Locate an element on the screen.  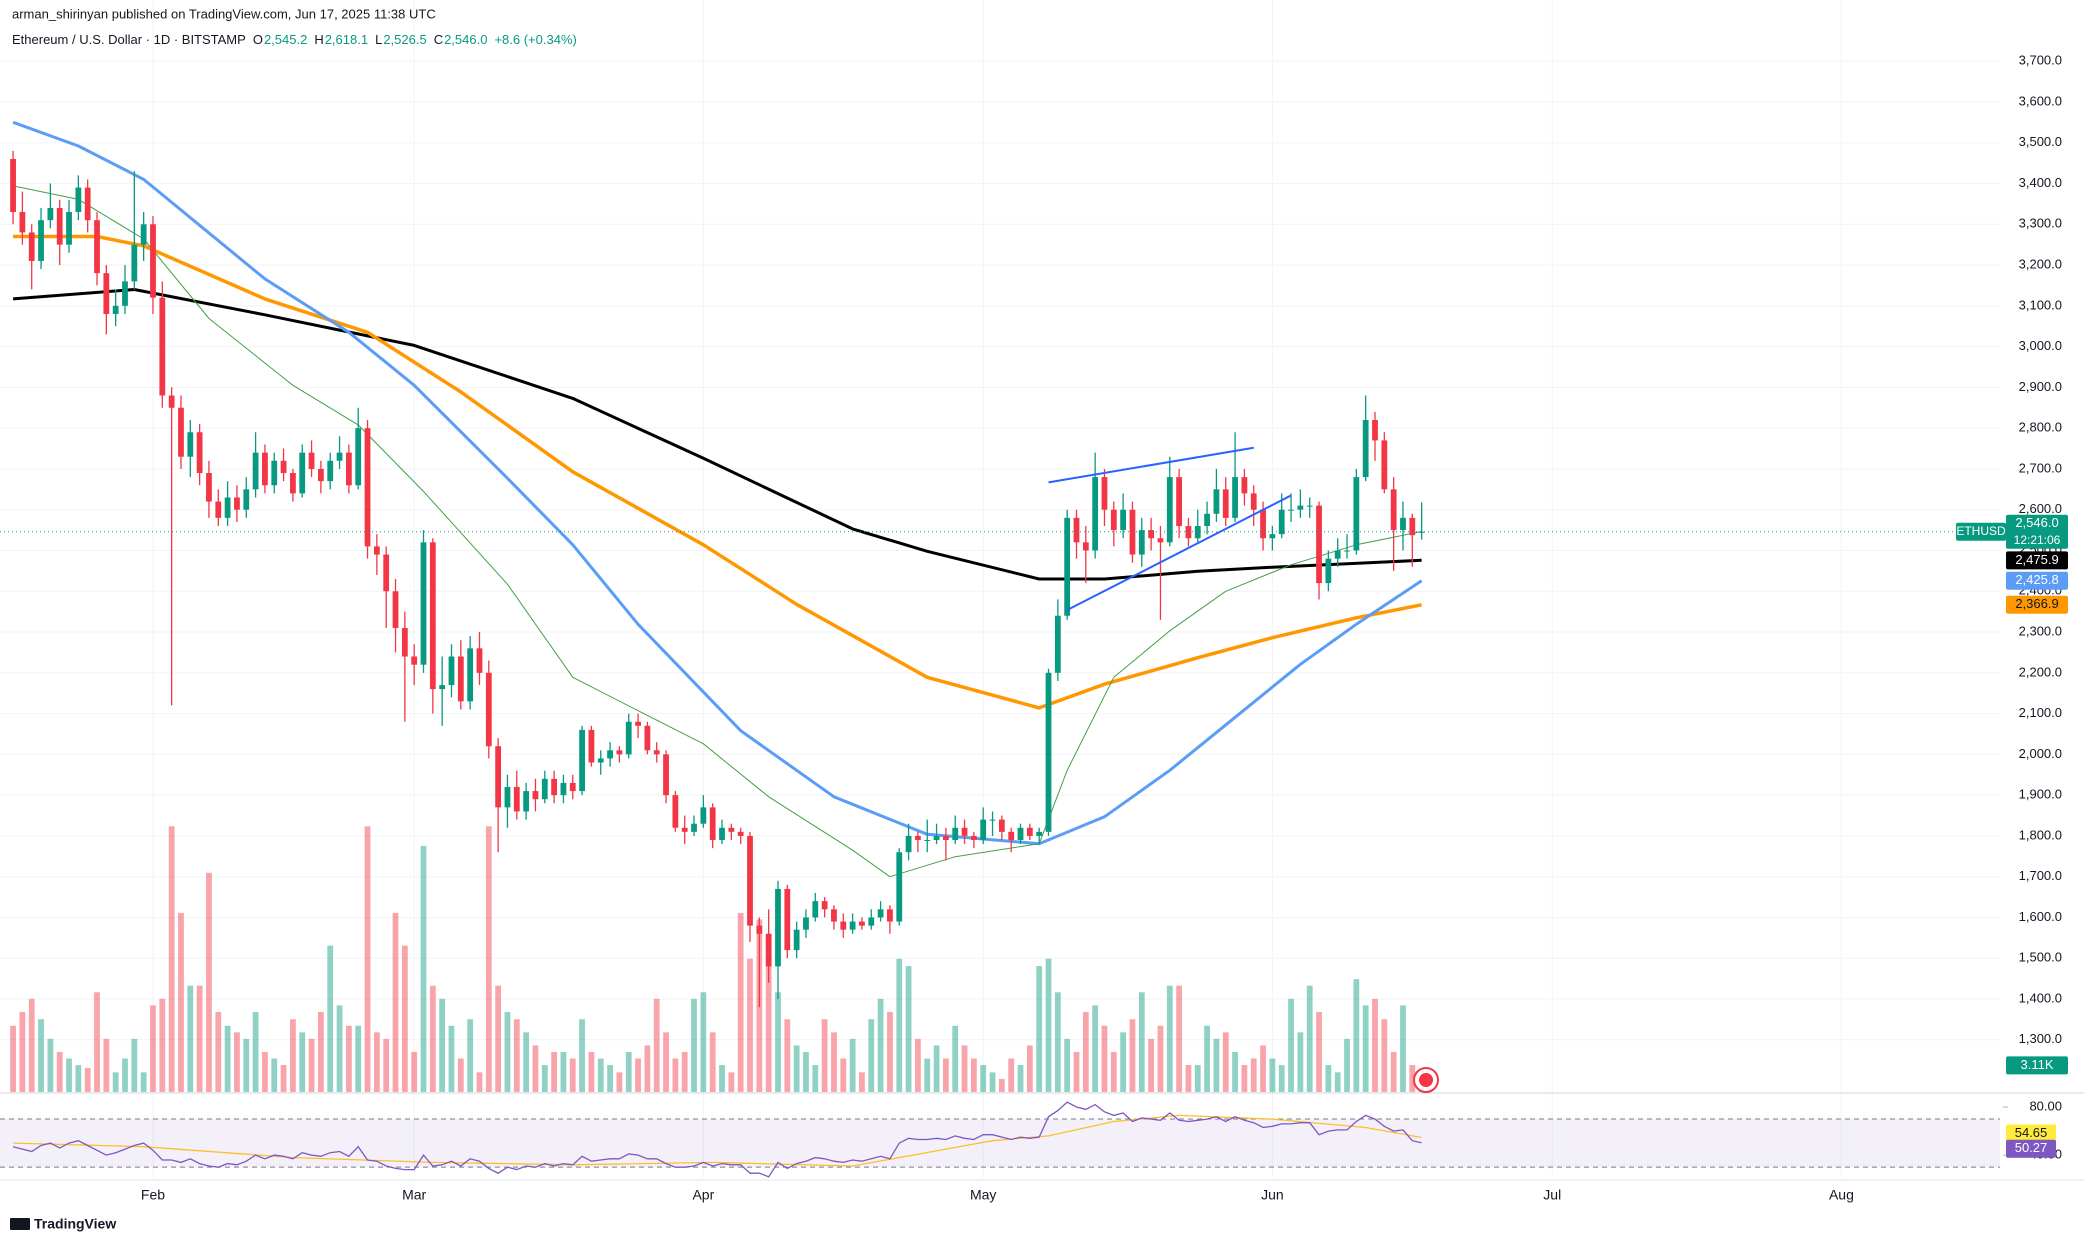
y-tick-label: 2,200.0 is located at coordinates (2040, 671).